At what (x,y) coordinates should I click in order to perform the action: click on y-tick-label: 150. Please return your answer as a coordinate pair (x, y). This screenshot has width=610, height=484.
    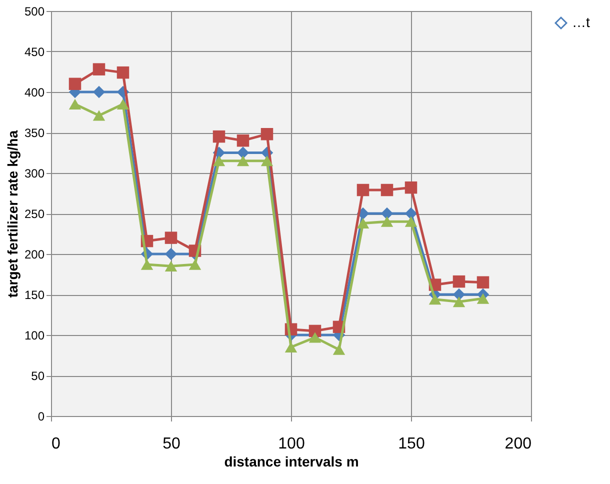
    Looking at the image, I should click on (34, 295).